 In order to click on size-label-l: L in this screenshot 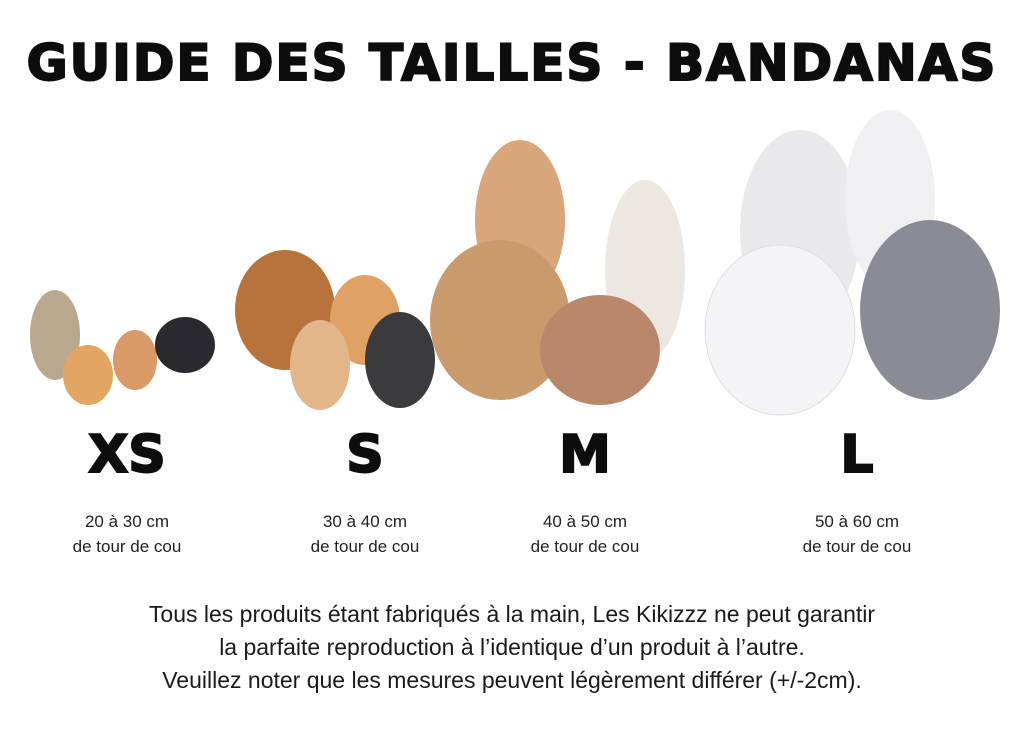, I will do `click(856, 455)`.